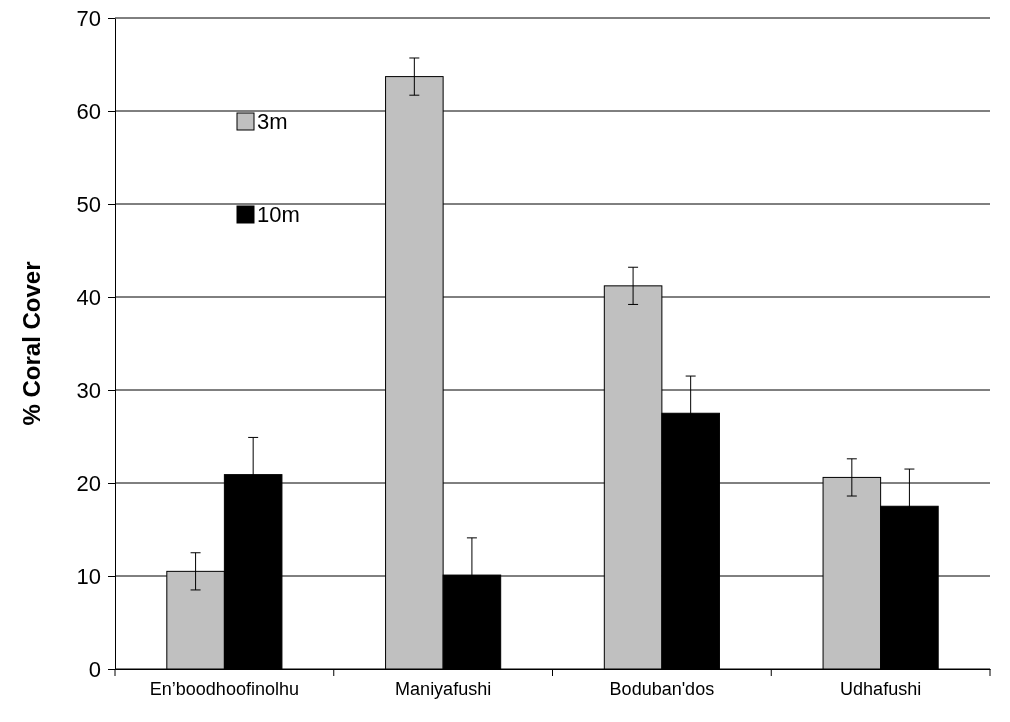 This screenshot has height=722, width=1010. I want to click on x-tick-label: Udhafushi, so click(881, 689).